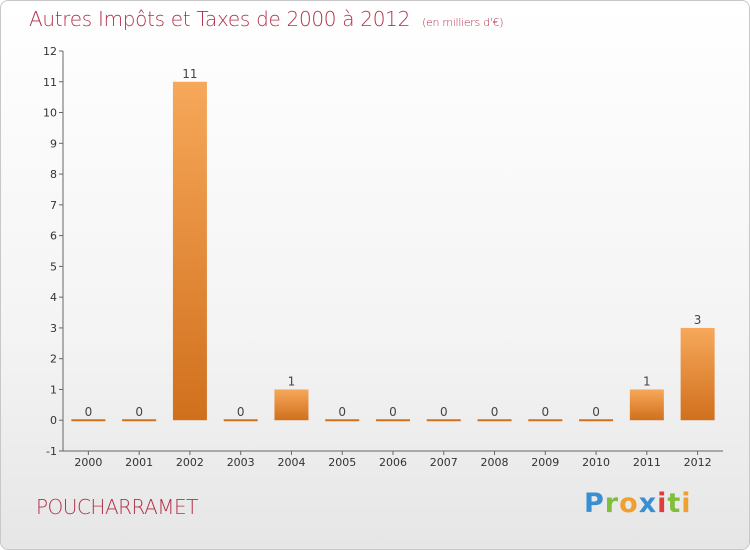 The width and height of the screenshot is (750, 550). Describe the element at coordinates (393, 462) in the screenshot. I see `x-tick-label: 2006` at that location.